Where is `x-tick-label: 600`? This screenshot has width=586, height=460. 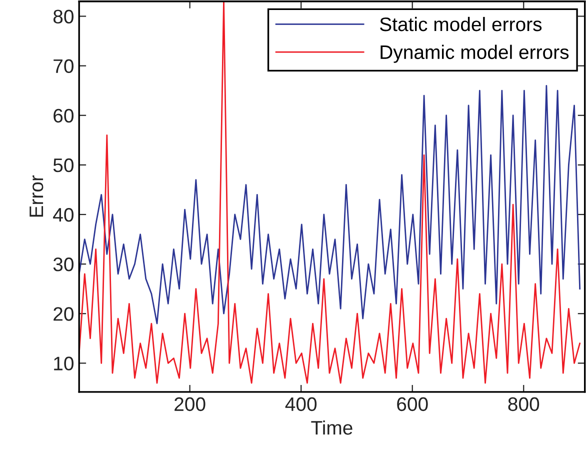
x-tick-label: 600 is located at coordinates (412, 404).